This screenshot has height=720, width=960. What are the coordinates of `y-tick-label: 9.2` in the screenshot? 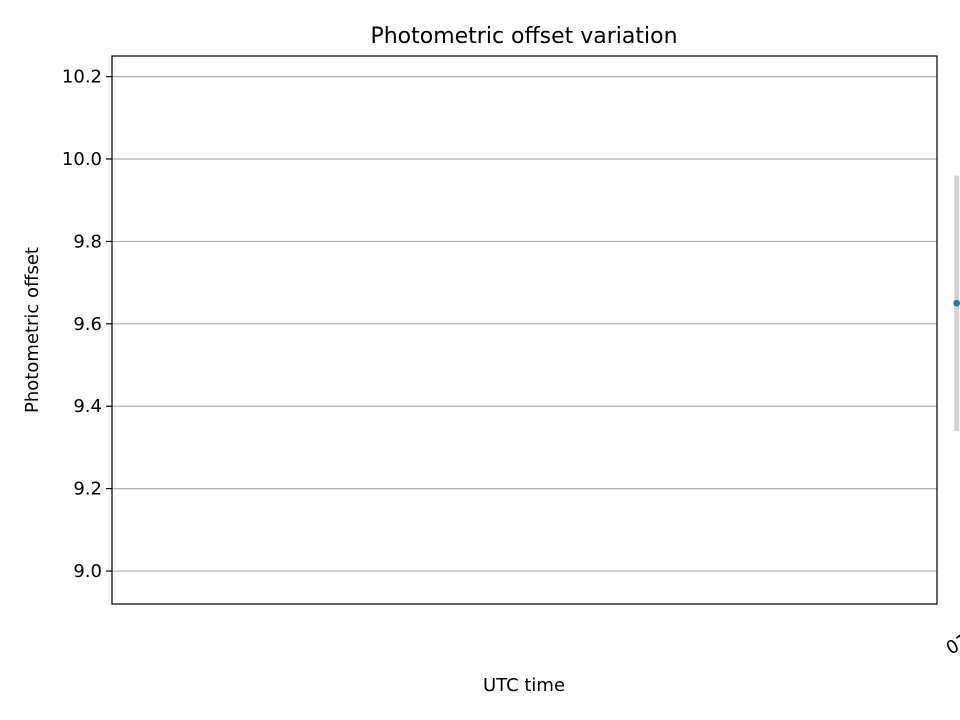 It's located at (87, 489).